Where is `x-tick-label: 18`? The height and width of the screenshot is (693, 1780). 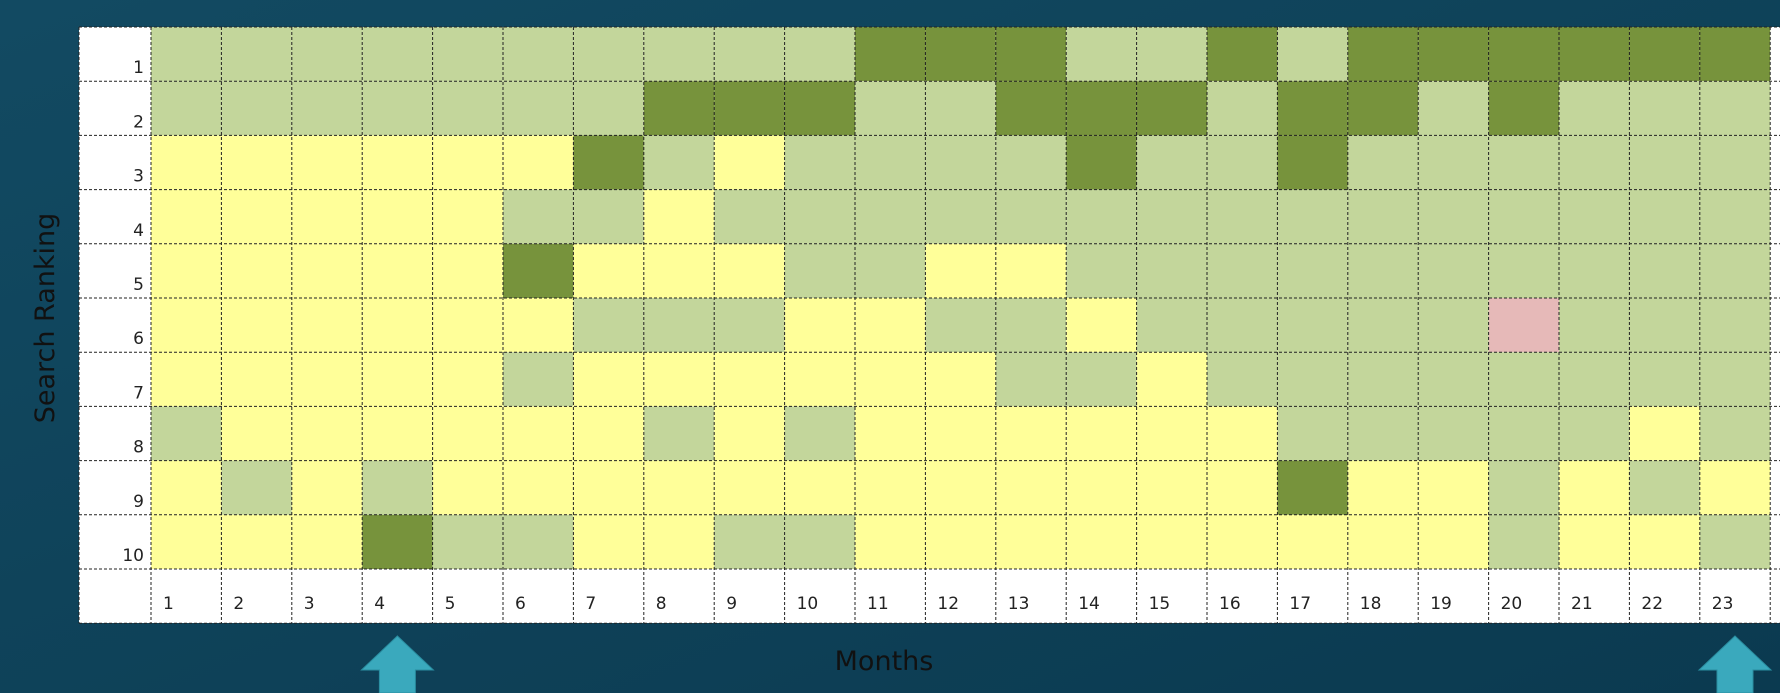 x-tick-label: 18 is located at coordinates (1371, 604).